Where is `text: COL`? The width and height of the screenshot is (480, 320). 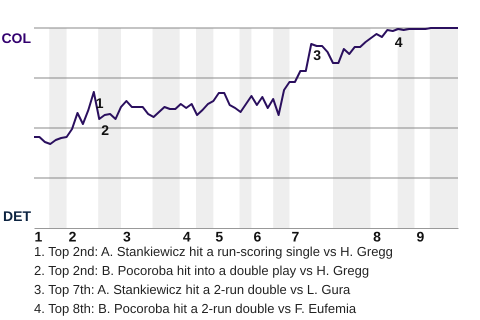 text: COL is located at coordinates (16, 38).